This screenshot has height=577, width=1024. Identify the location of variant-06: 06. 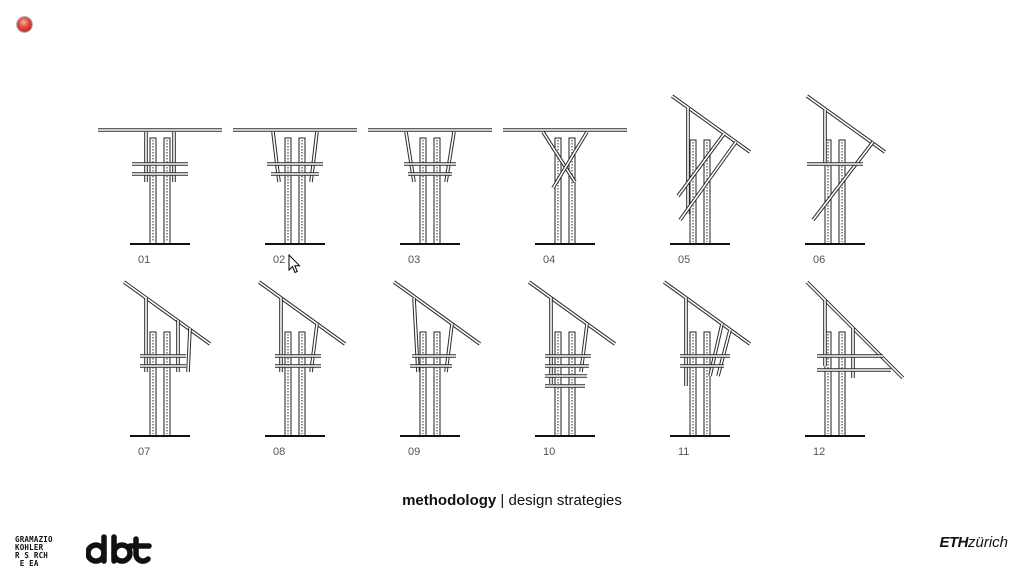
(846, 180).